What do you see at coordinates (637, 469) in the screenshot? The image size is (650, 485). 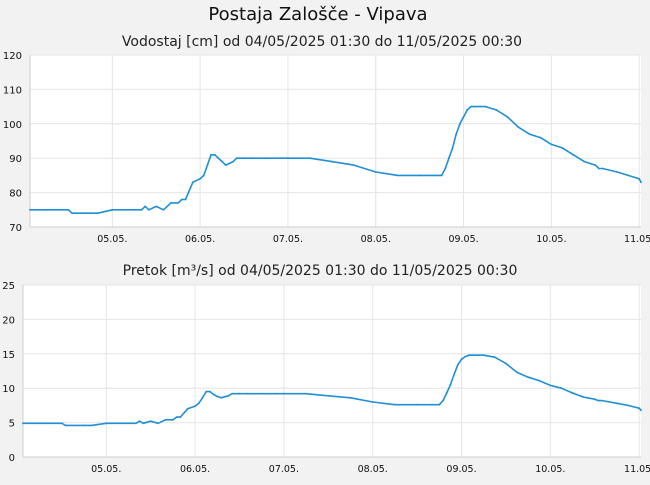 I see `x-tick-label: 11.05.` at bounding box center [637, 469].